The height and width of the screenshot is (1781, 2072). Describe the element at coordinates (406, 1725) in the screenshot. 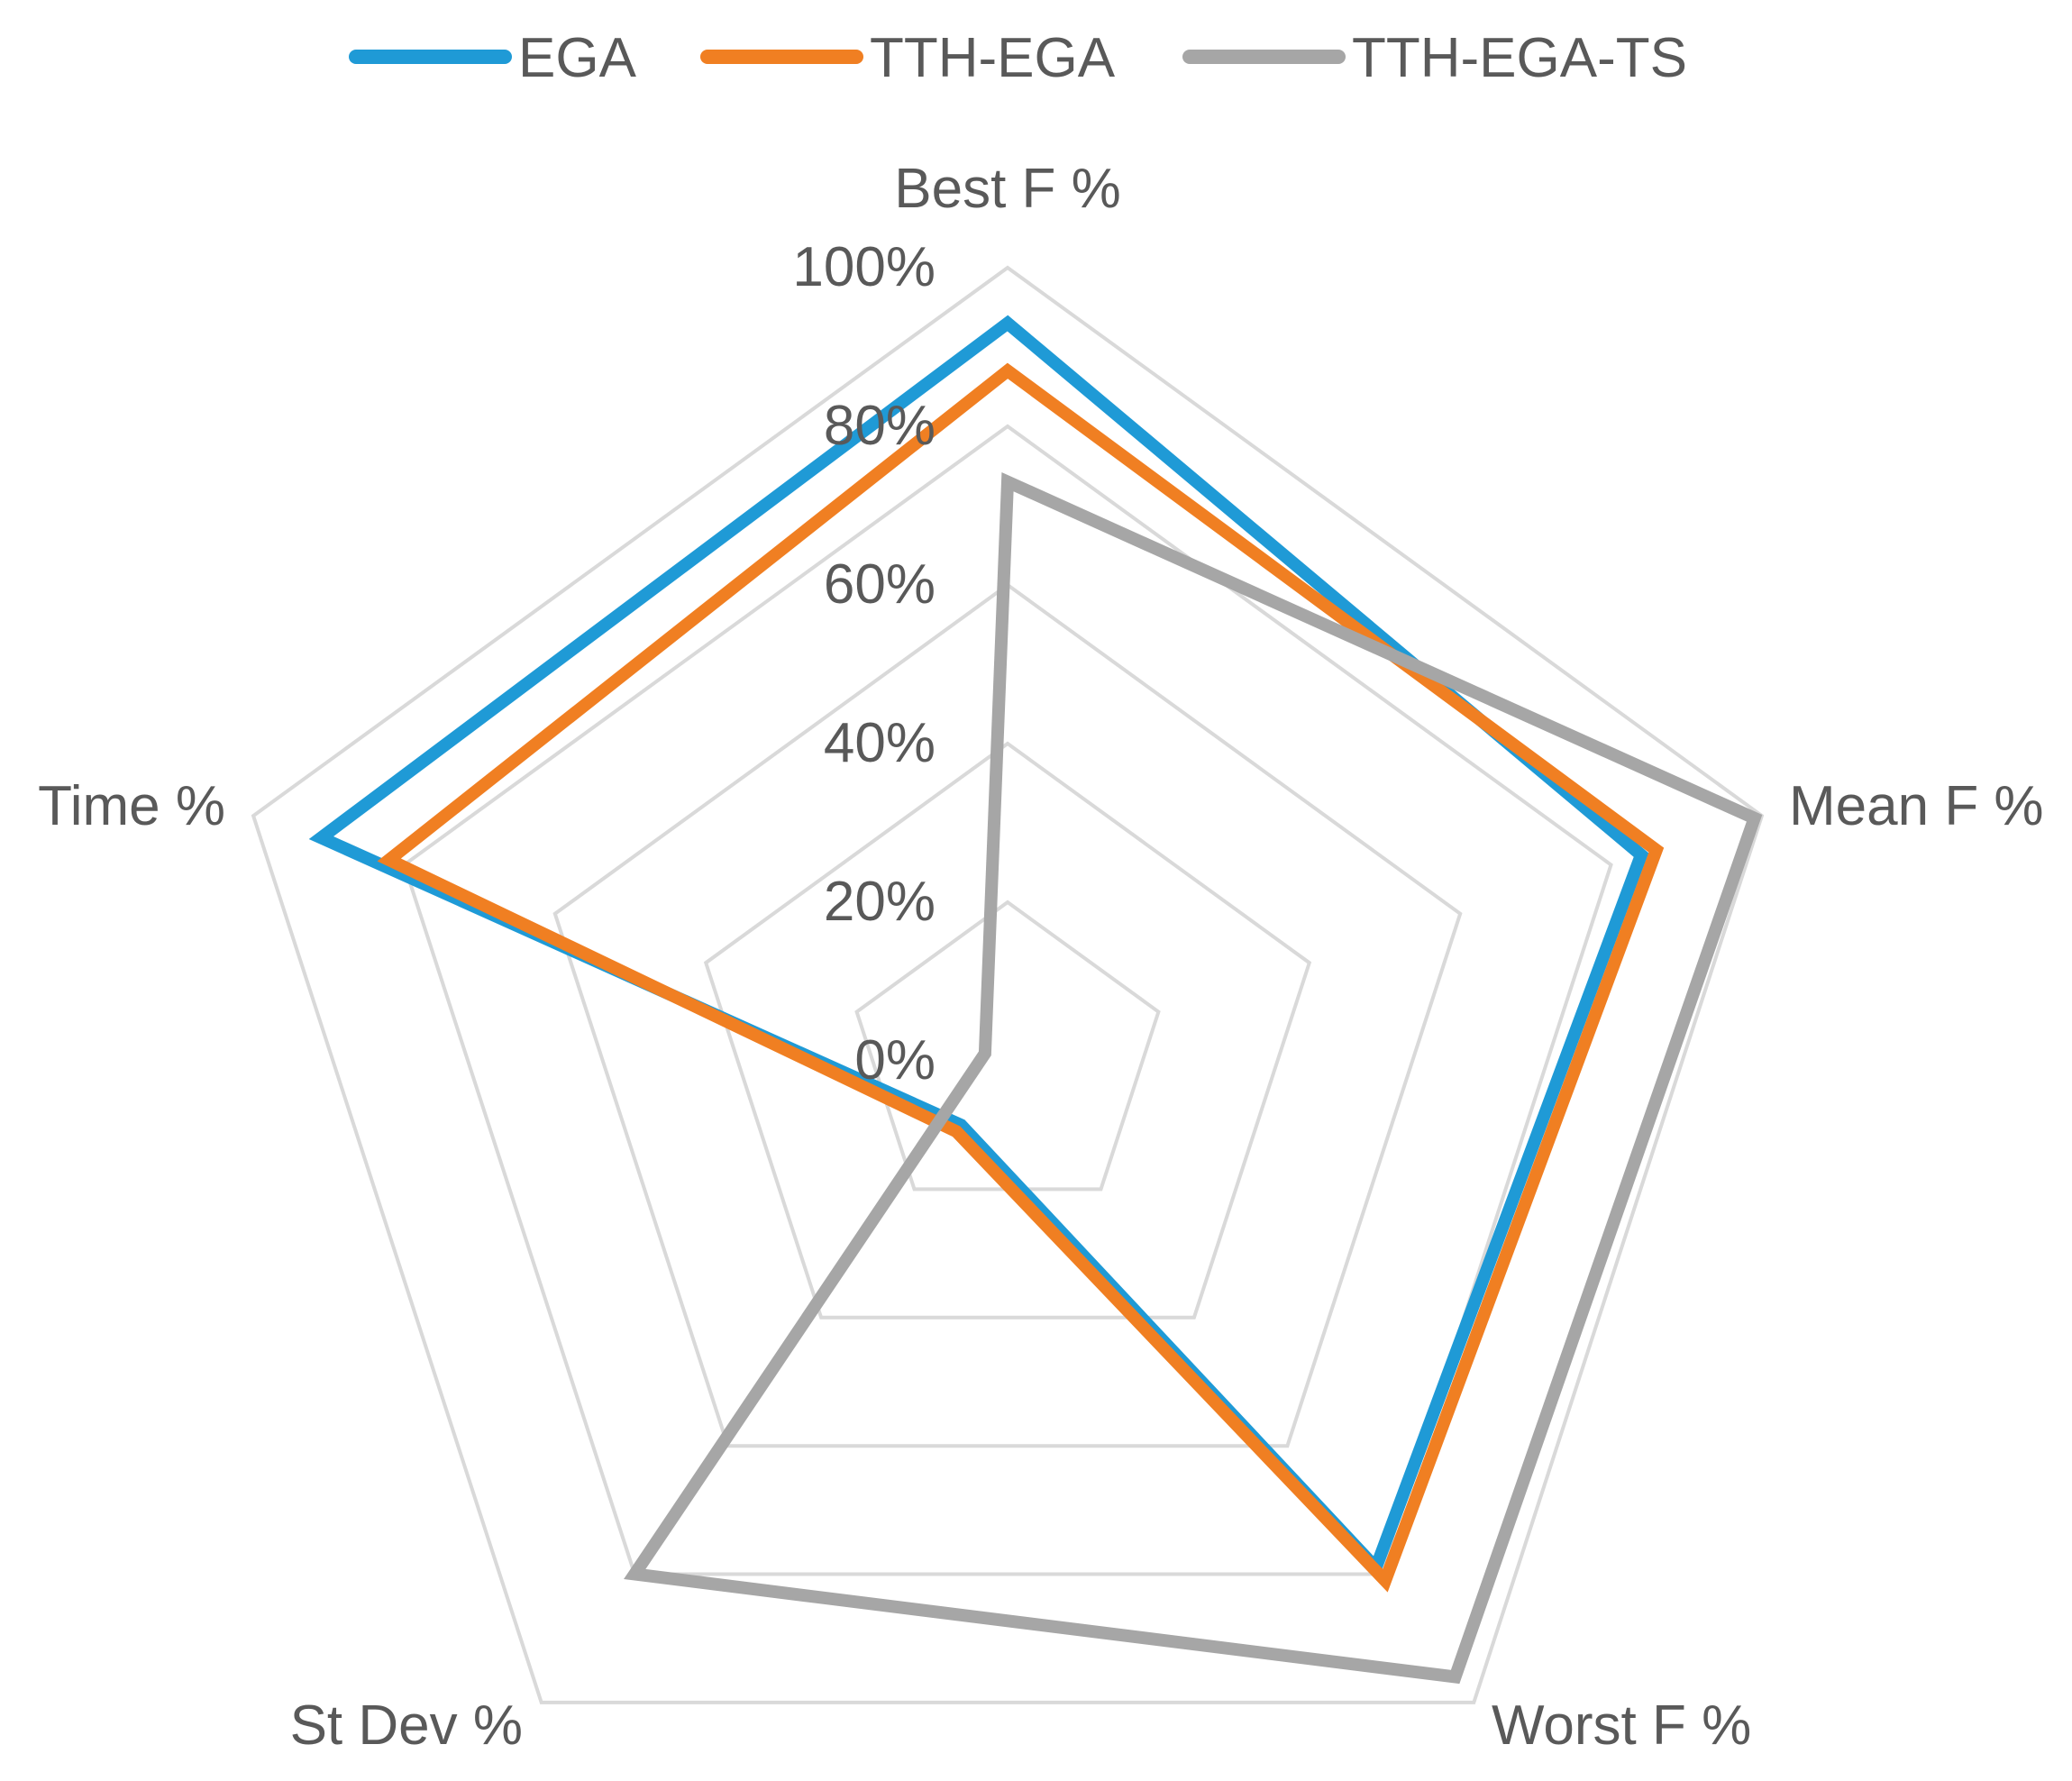

I see `axis-label-st-dev: St Dev %` at that location.